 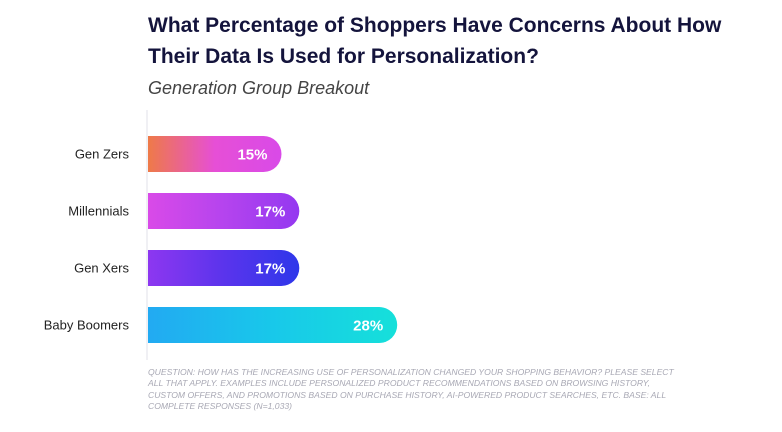 What do you see at coordinates (87, 325) in the screenshot?
I see `category-label: Baby Boomers` at bounding box center [87, 325].